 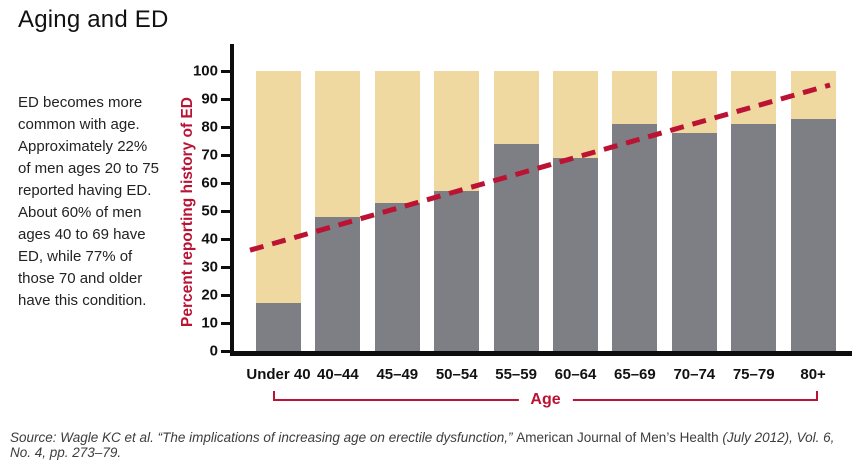 What do you see at coordinates (82, 234) in the screenshot?
I see `description-line: ages 40 to 69 have` at bounding box center [82, 234].